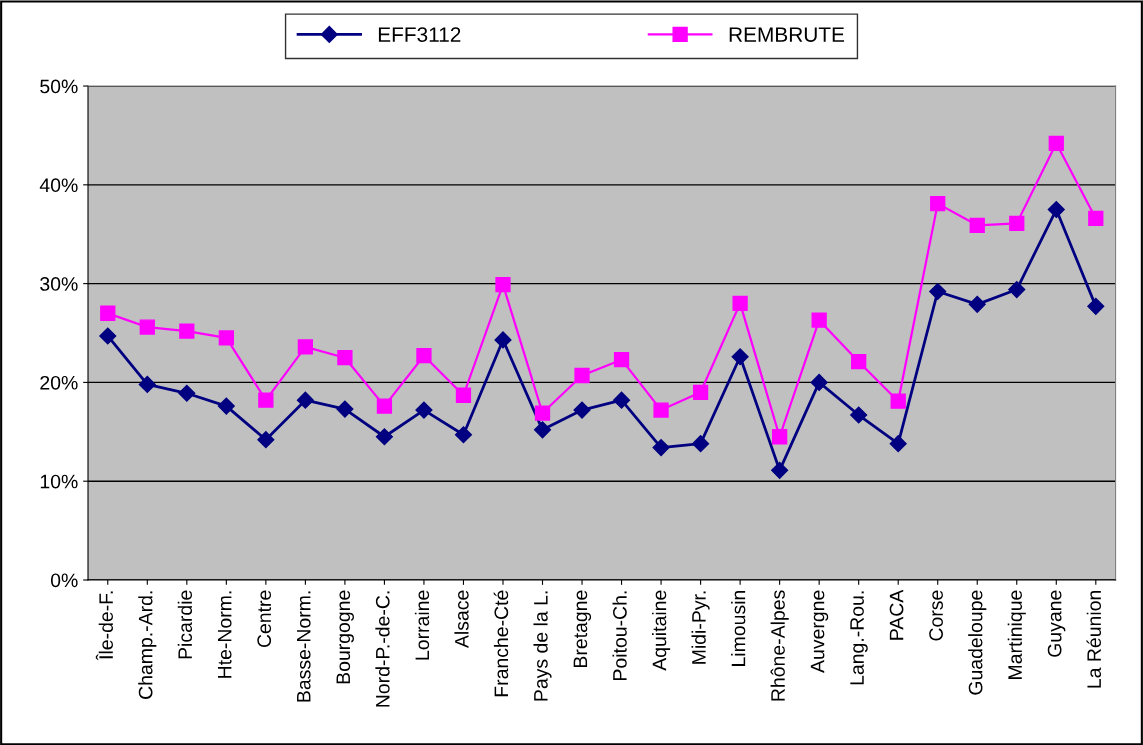 The width and height of the screenshot is (1143, 745). I want to click on x-tick-label: Guadeloupe, so click(977, 642).